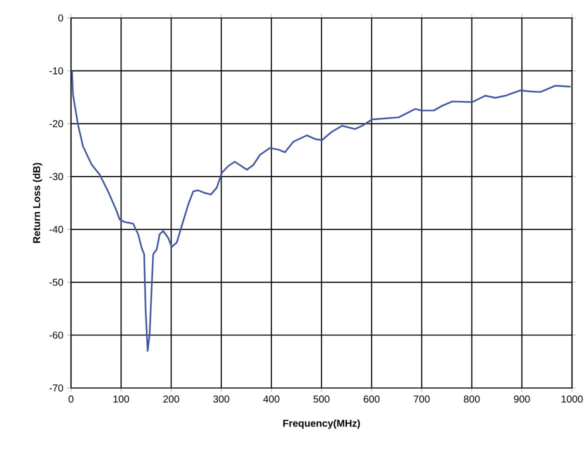  Describe the element at coordinates (56, 229) in the screenshot. I see `y-tick-label: -40` at that location.